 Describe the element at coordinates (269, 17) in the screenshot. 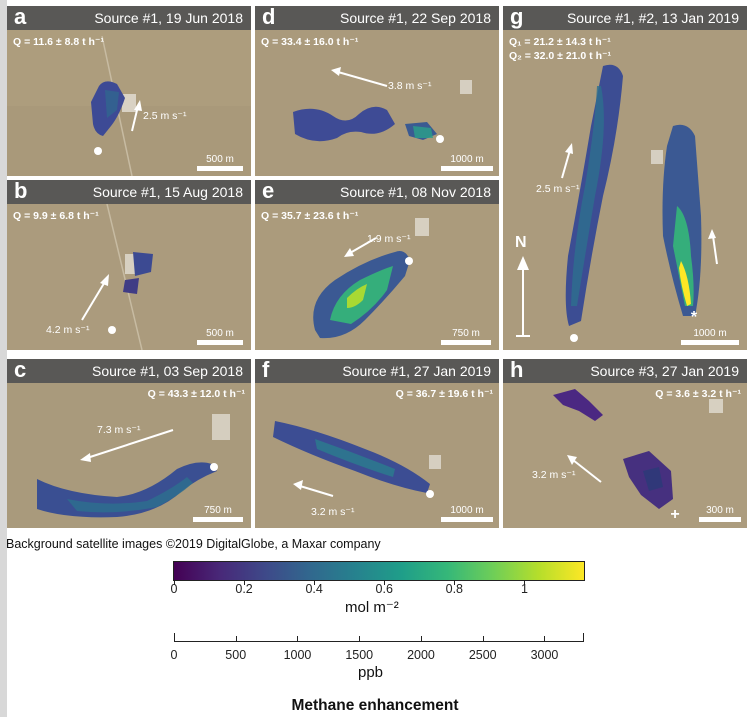

I see `panel-letter: d` at that location.